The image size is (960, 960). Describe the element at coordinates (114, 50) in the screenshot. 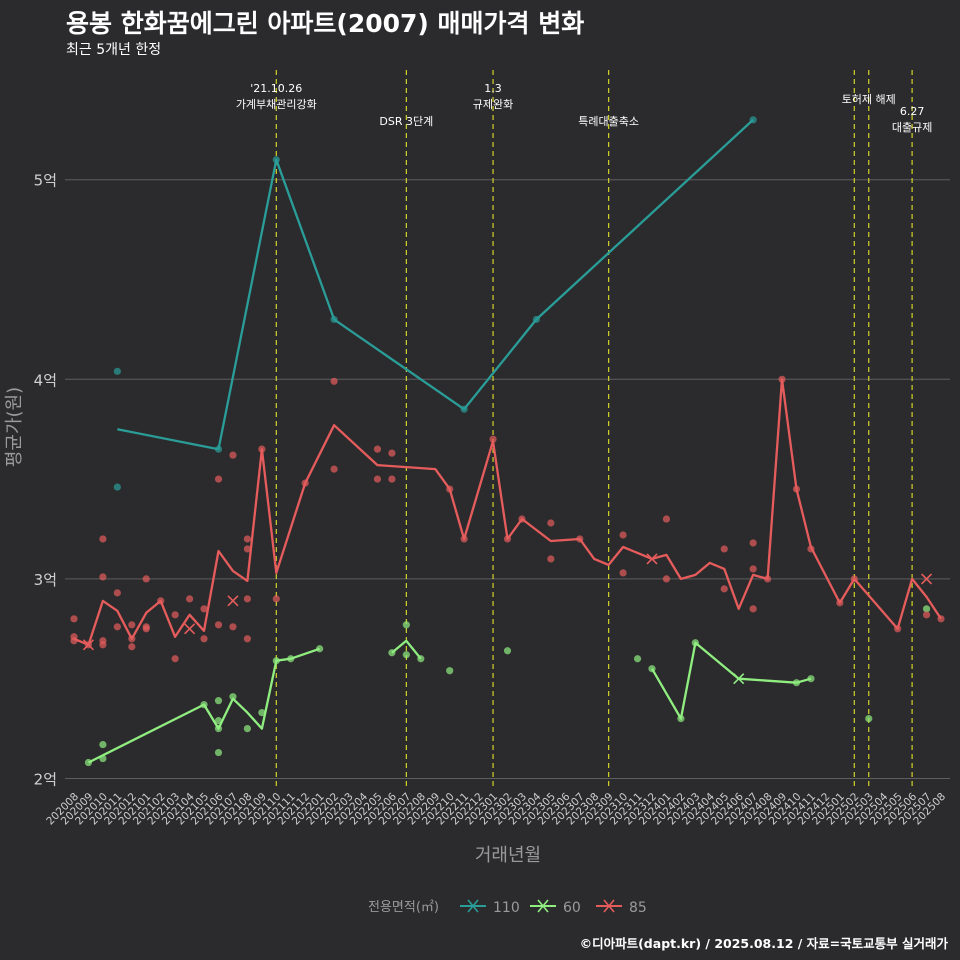

I see `chart-subtitle: 최근 5개년 한정` at that location.